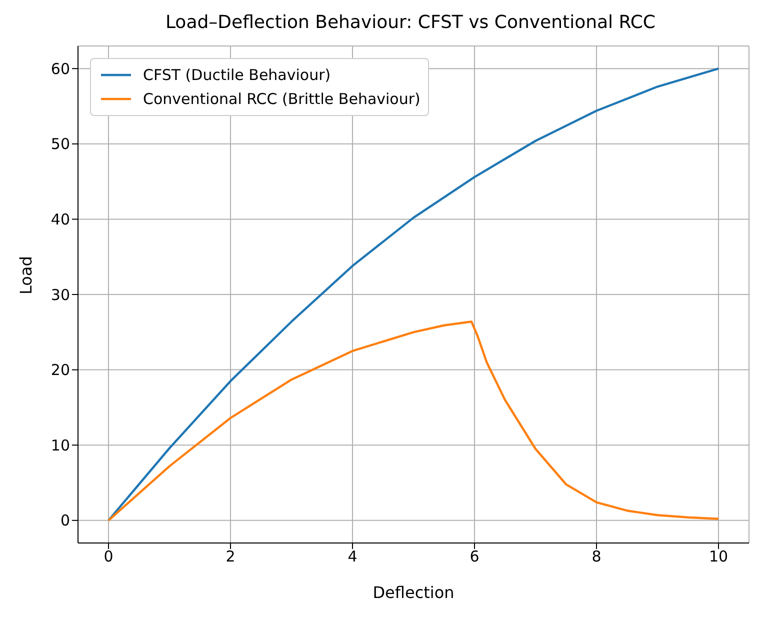 The image size is (761, 626). I want to click on y-axis-title: Load, so click(26, 275).